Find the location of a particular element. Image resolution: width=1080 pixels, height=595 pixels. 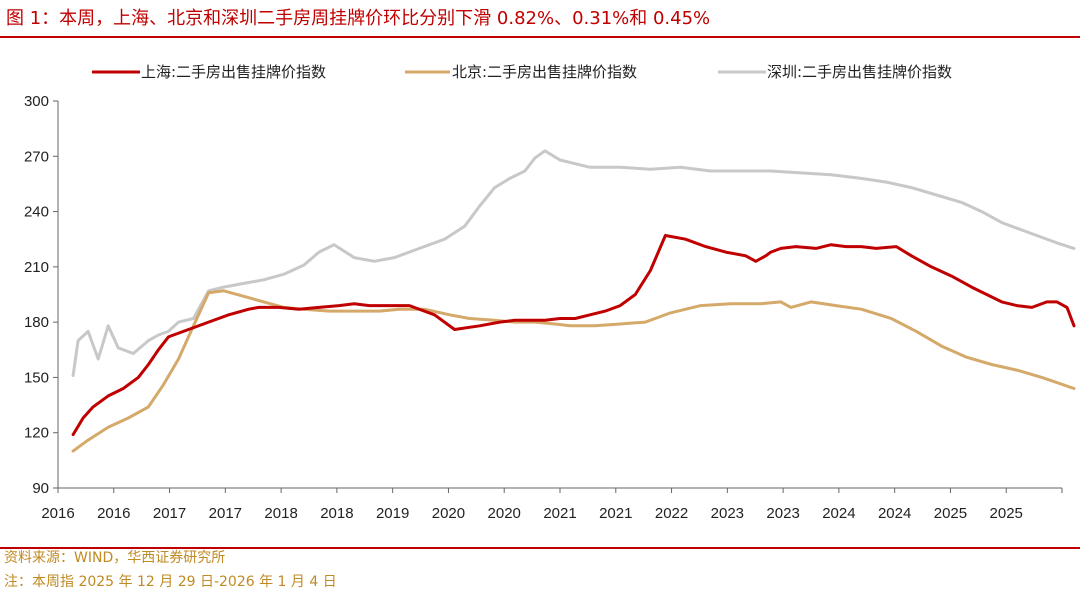

x-tick-label: 2022 is located at coordinates (671, 513).